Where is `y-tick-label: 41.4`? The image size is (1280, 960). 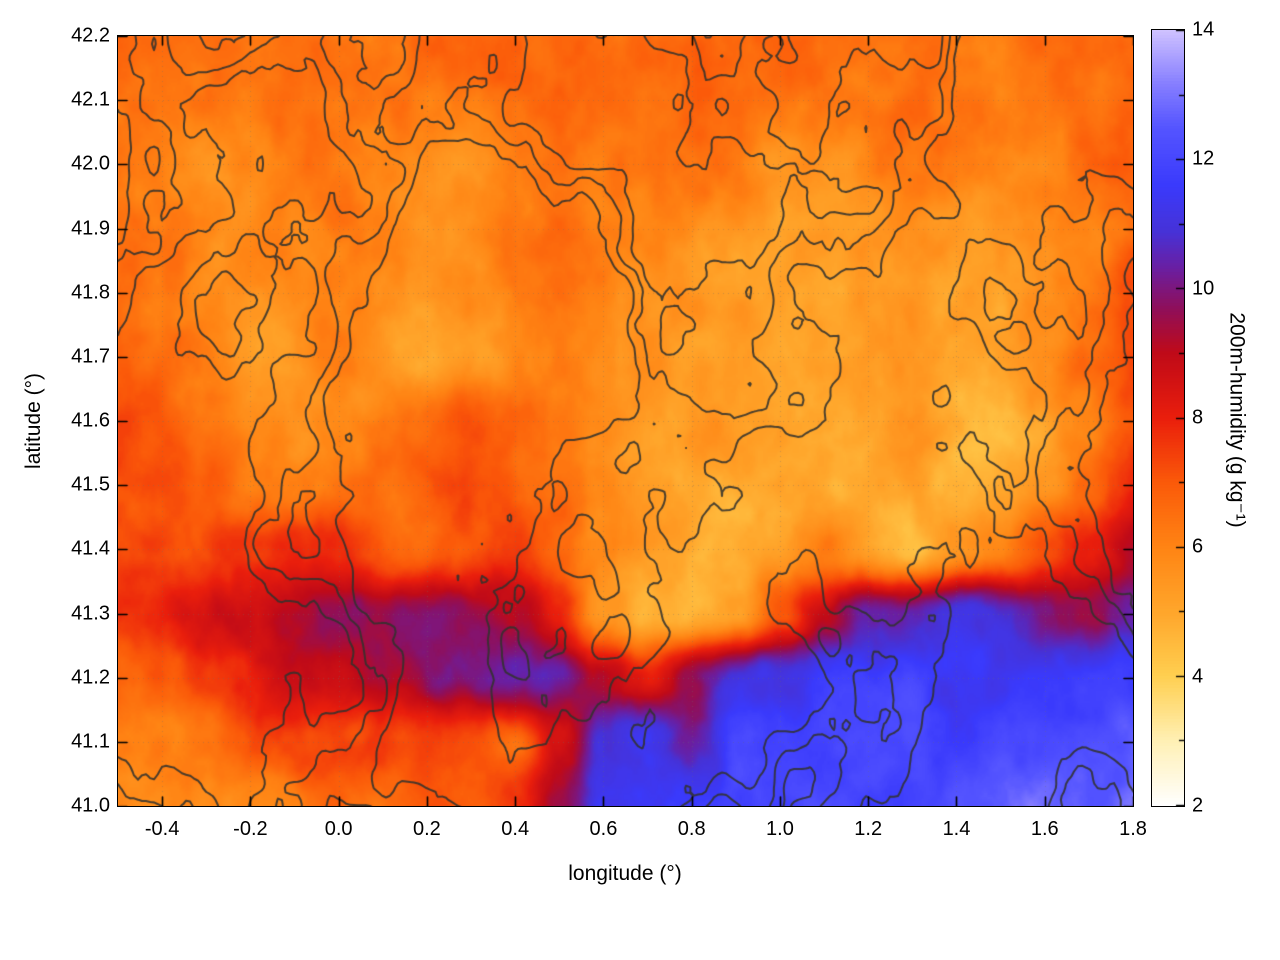 y-tick-label: 41.4 is located at coordinates (90, 548).